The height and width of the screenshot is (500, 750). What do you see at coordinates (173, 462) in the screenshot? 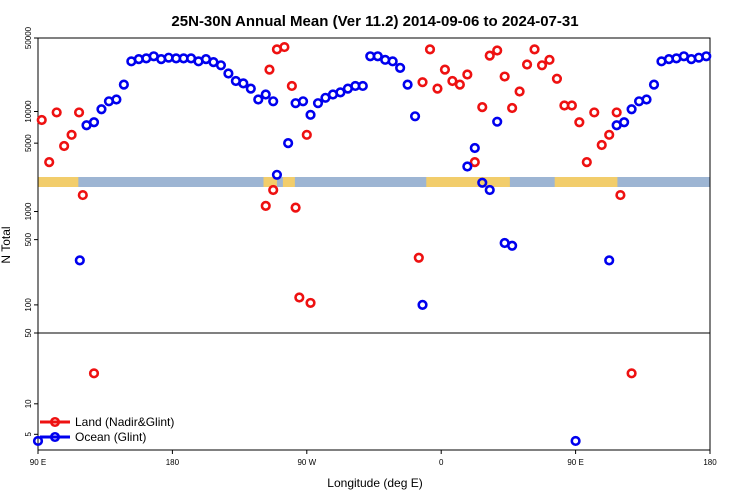
I see `x-tick-label-1: 180` at bounding box center [173, 462].